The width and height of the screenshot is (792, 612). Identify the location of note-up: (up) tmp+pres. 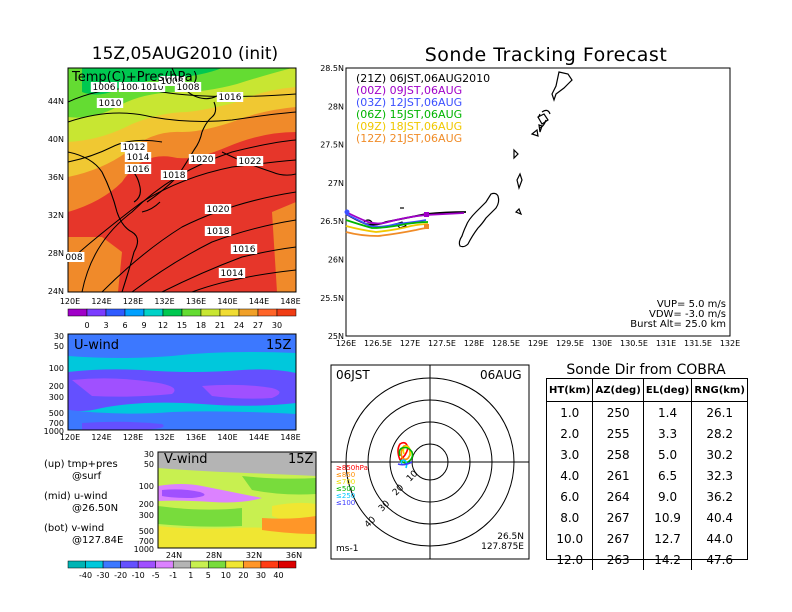
(81, 464).